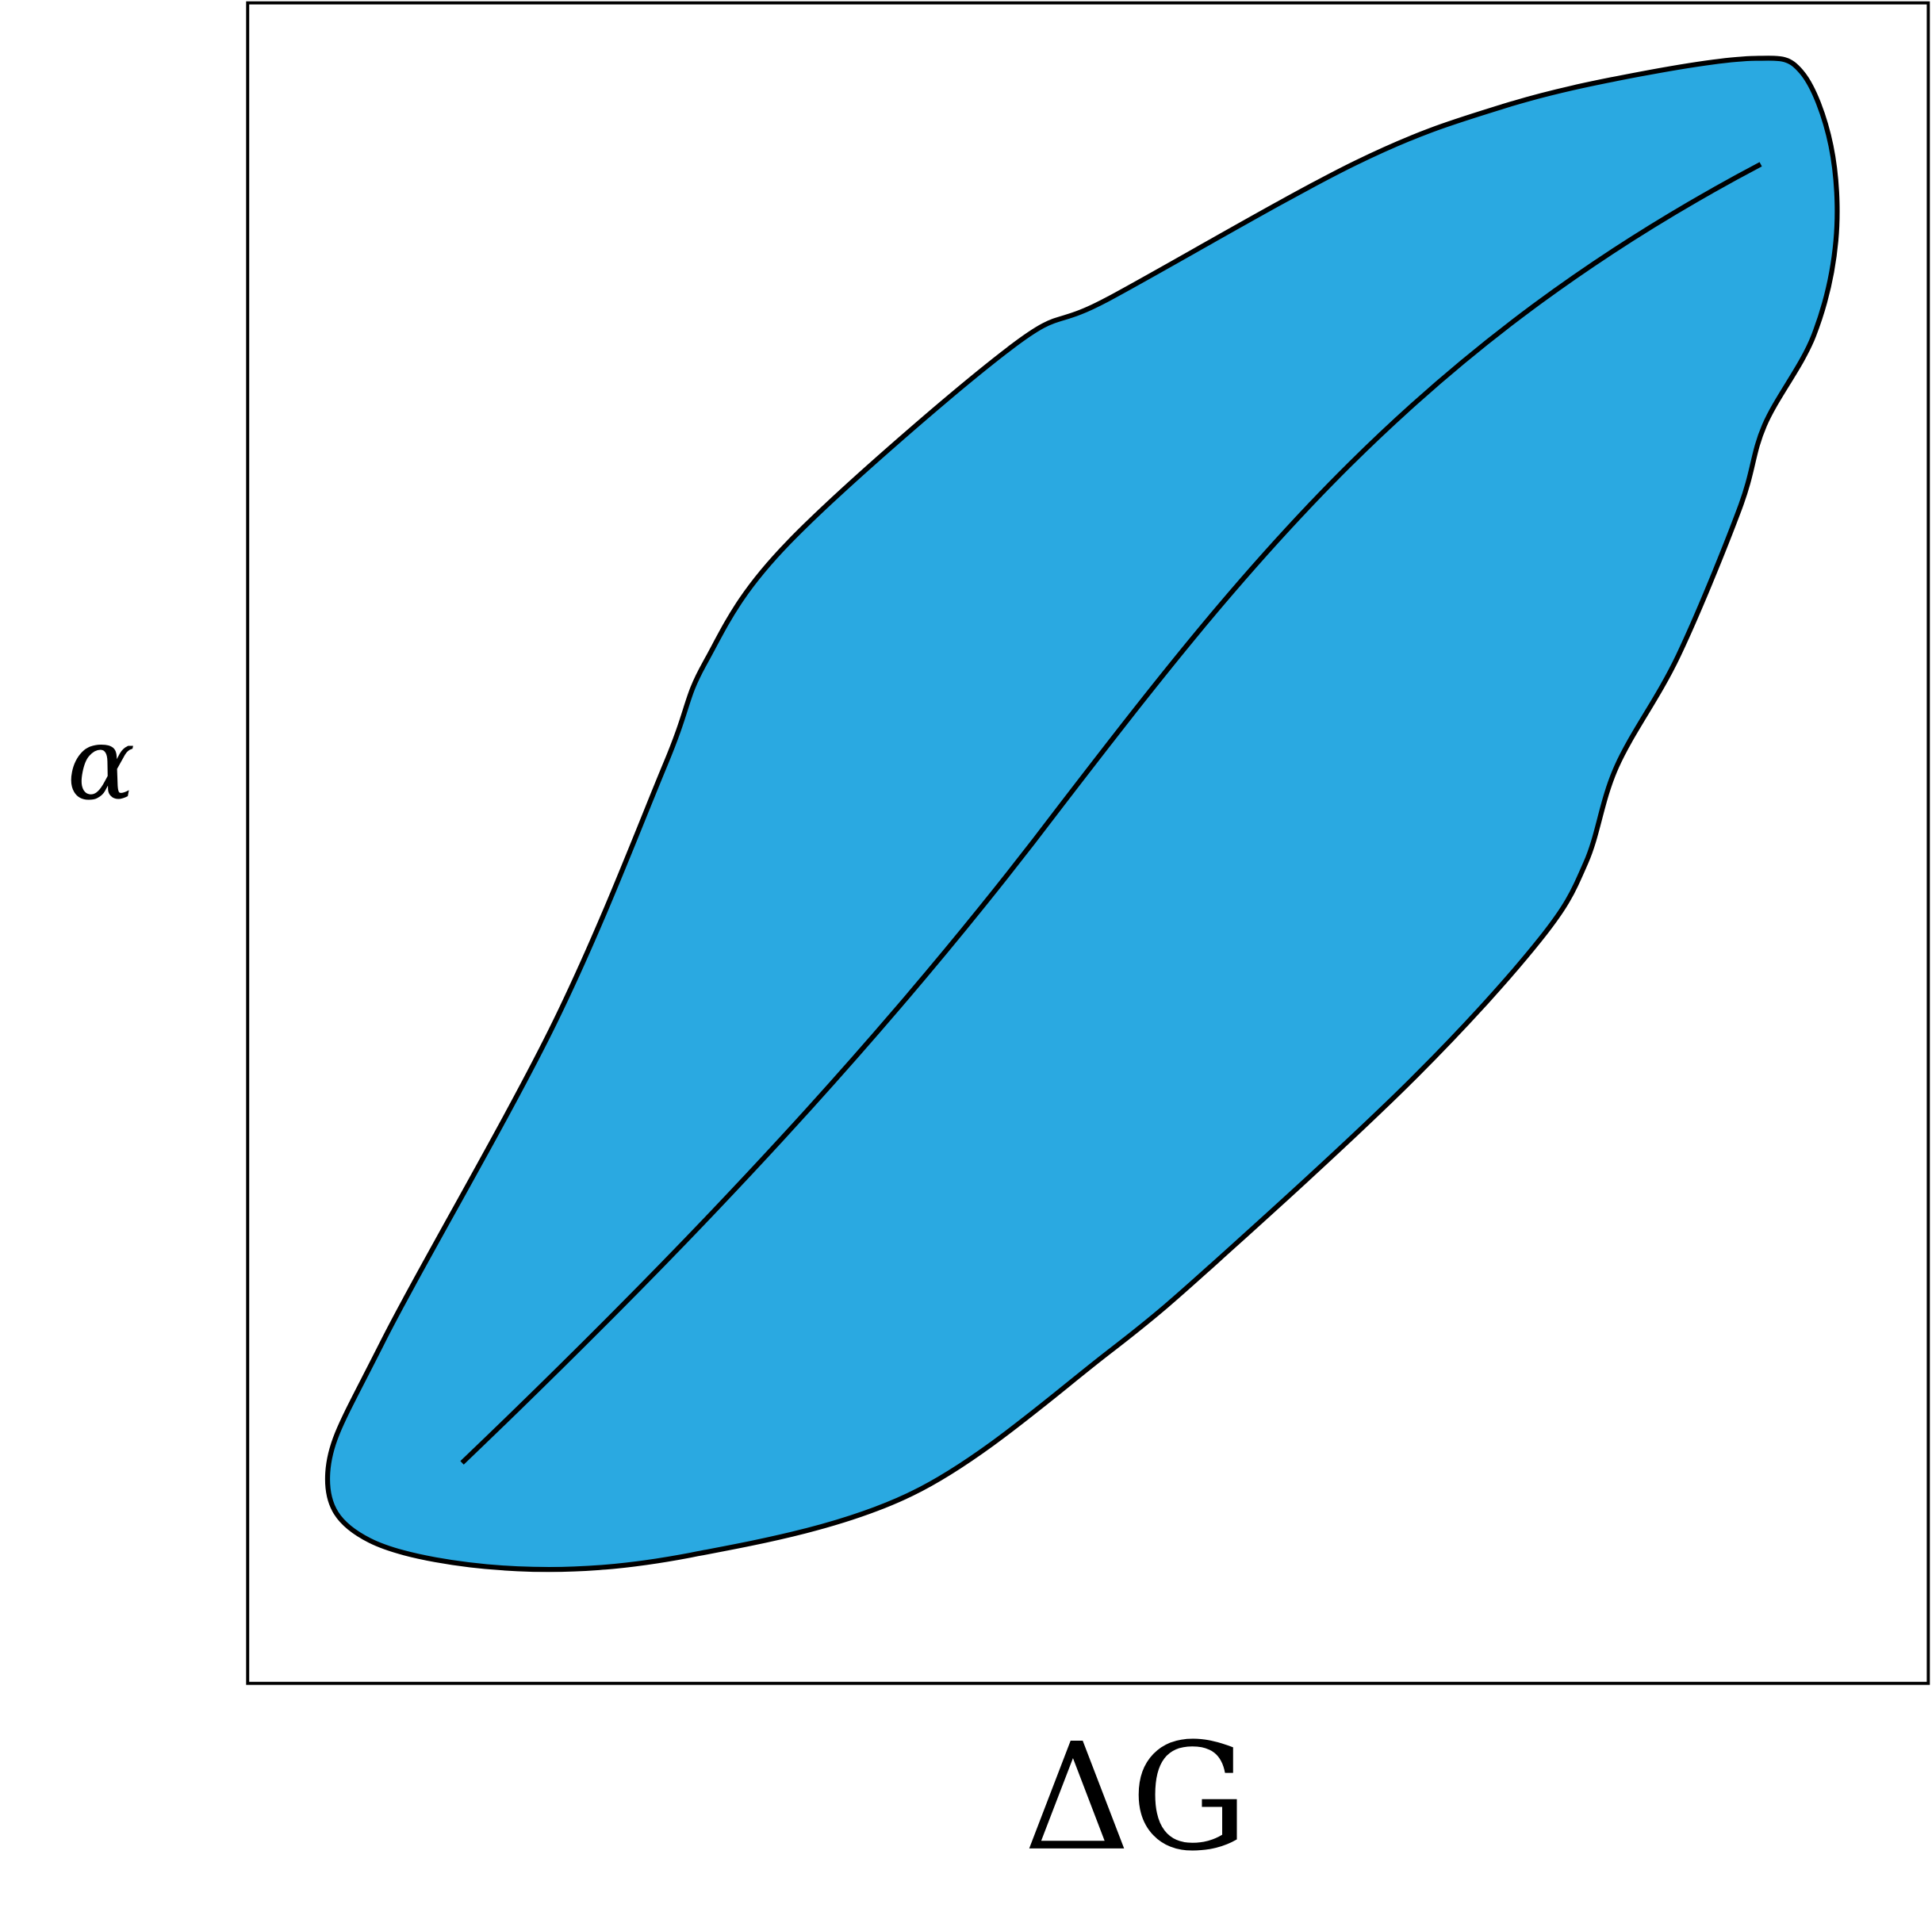  I want to click on y-axis-label: α, so click(101, 765).